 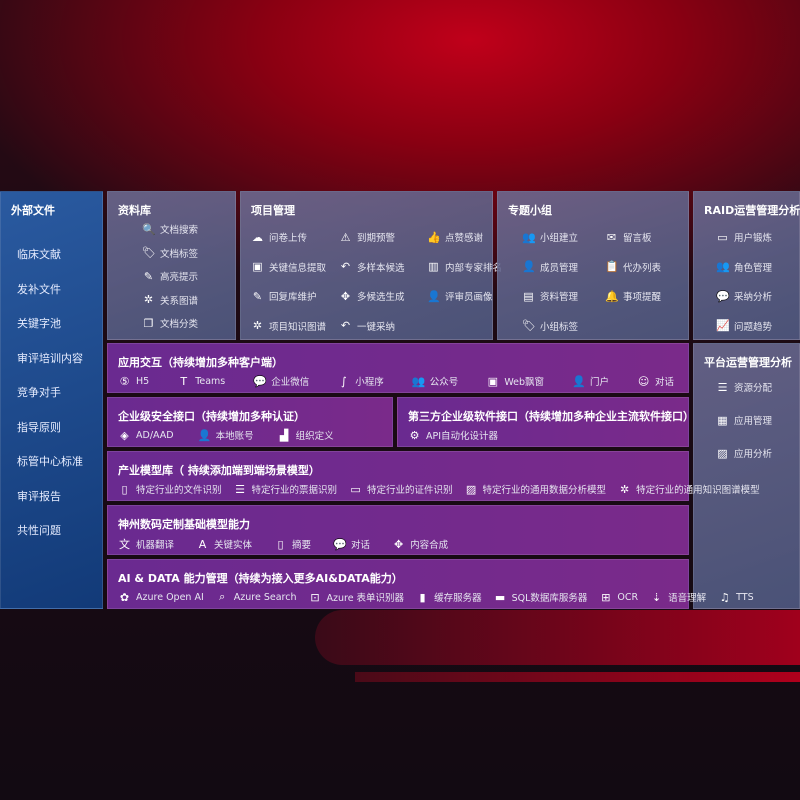 What do you see at coordinates (39, 496) in the screenshot?
I see `sidebar-item: 审评报告` at bounding box center [39, 496].